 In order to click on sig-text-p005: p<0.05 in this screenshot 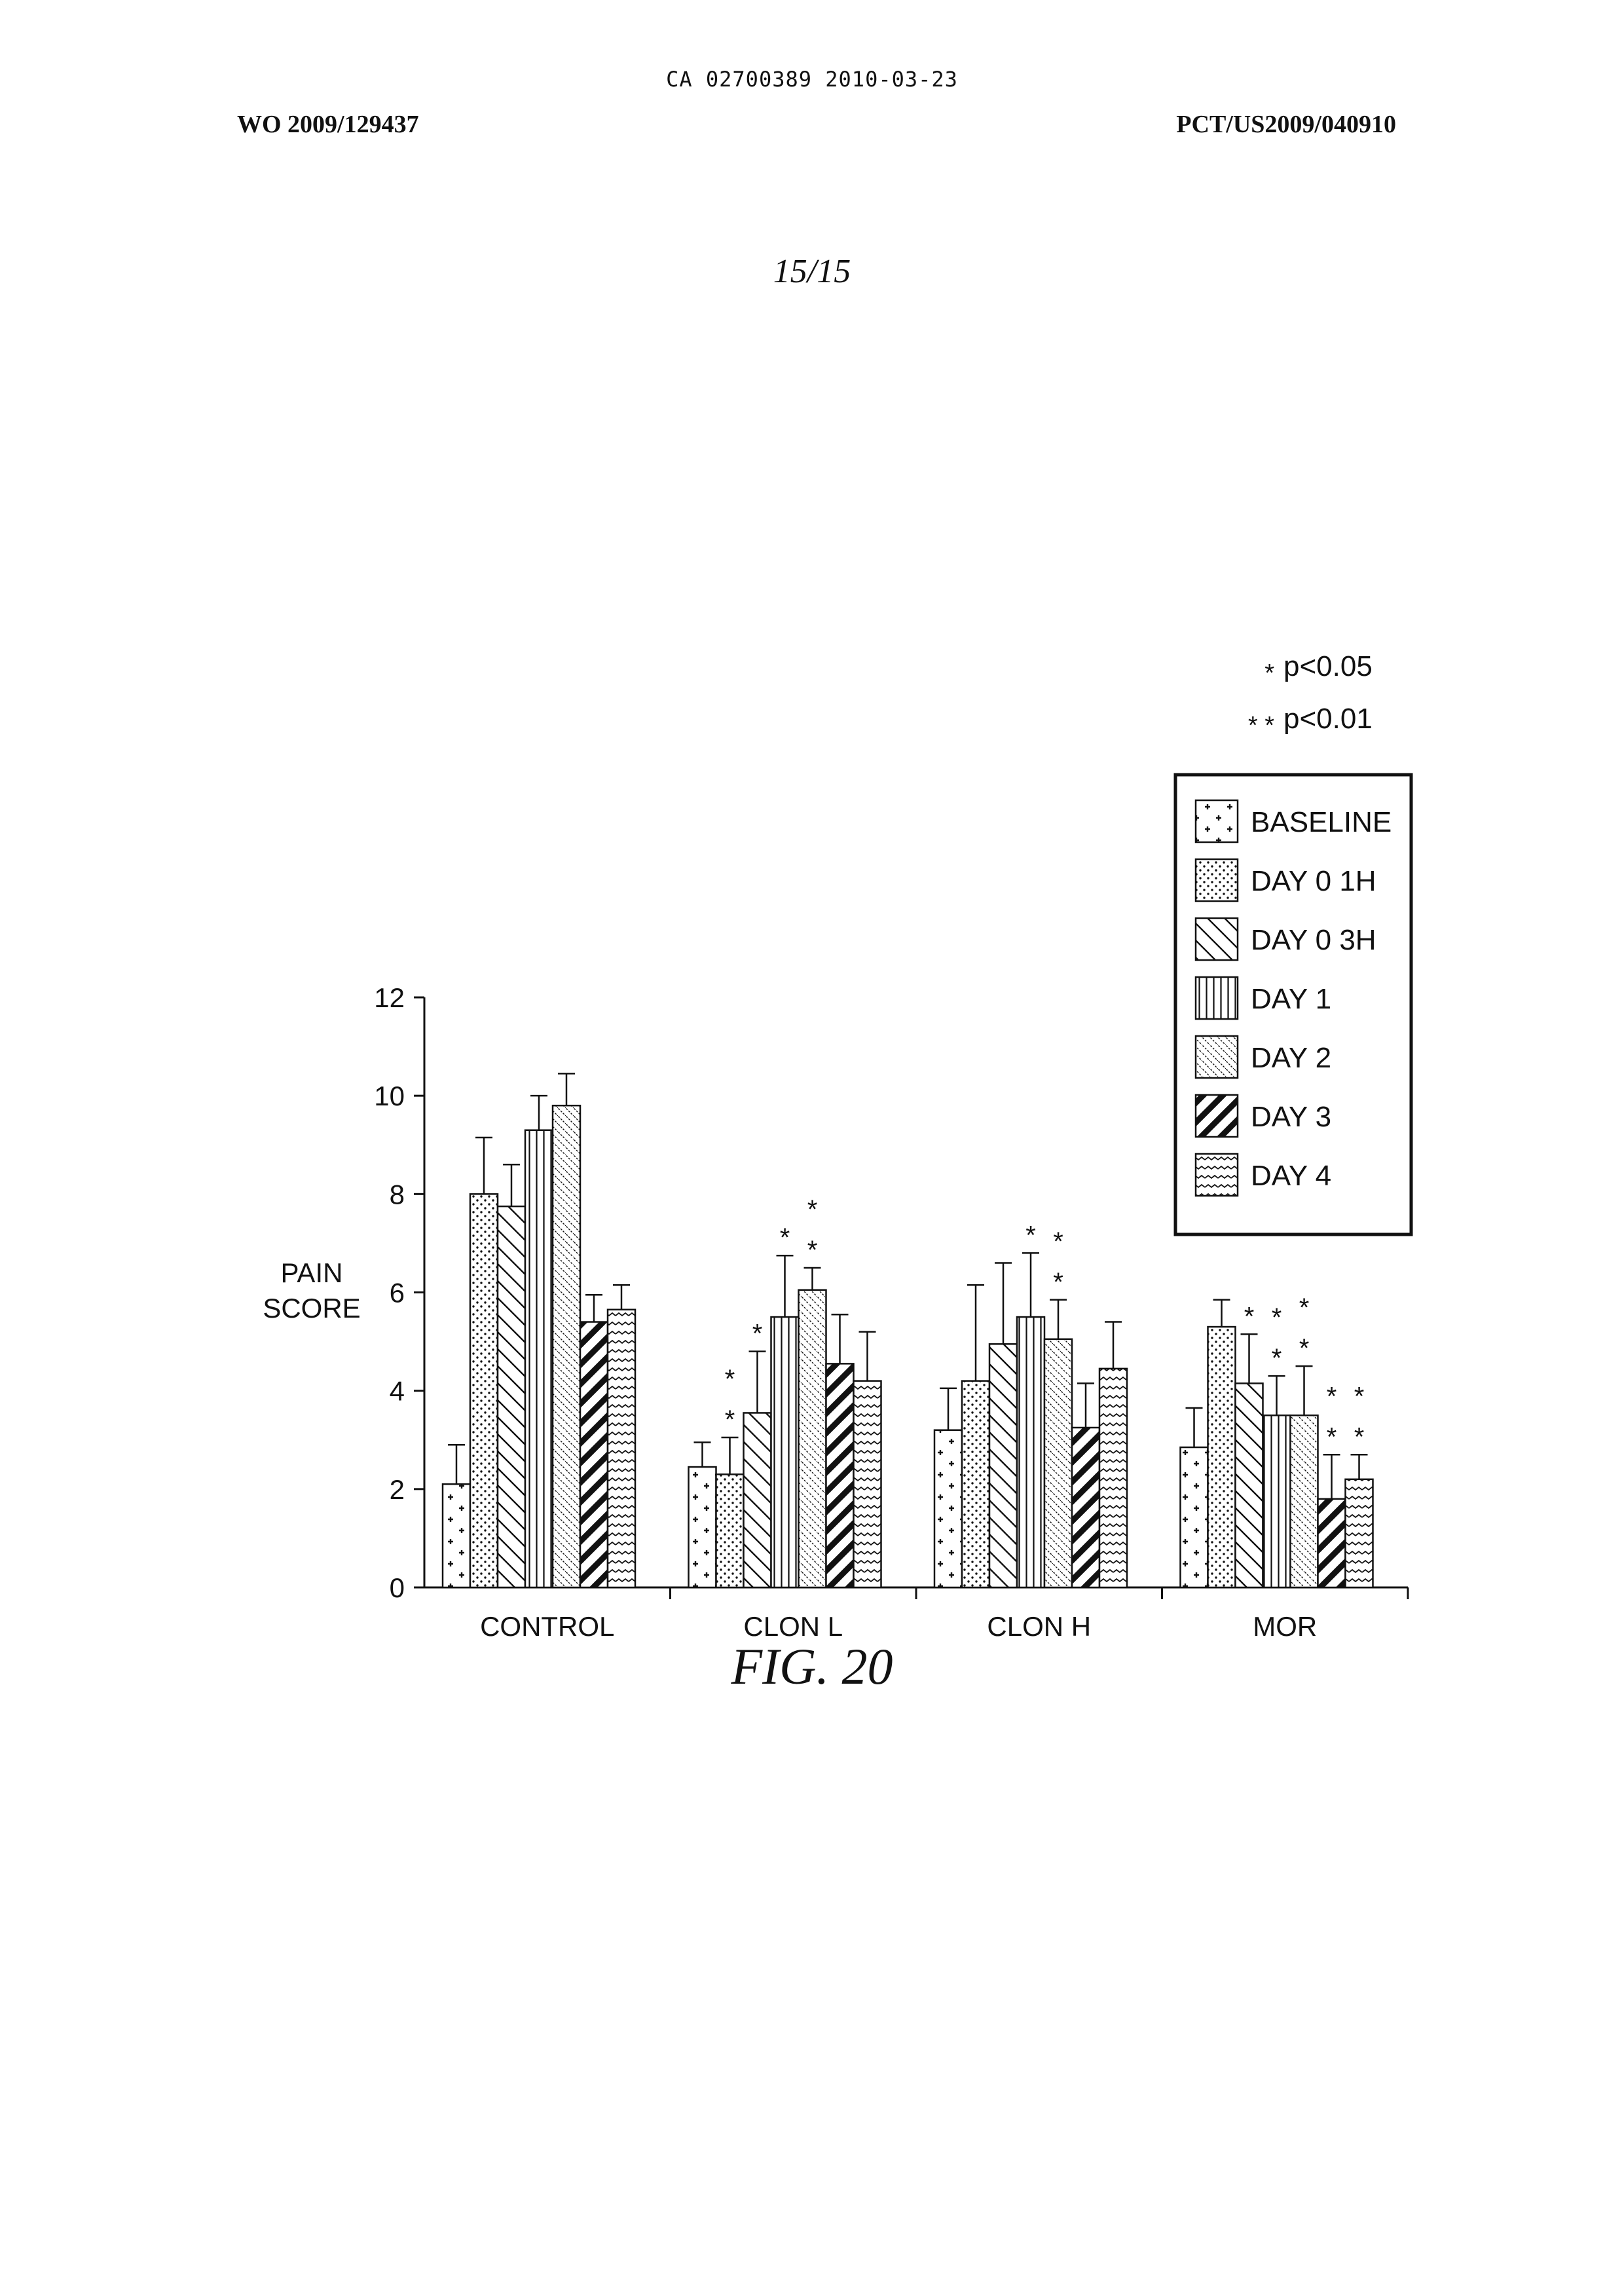, I will do `click(1328, 666)`.